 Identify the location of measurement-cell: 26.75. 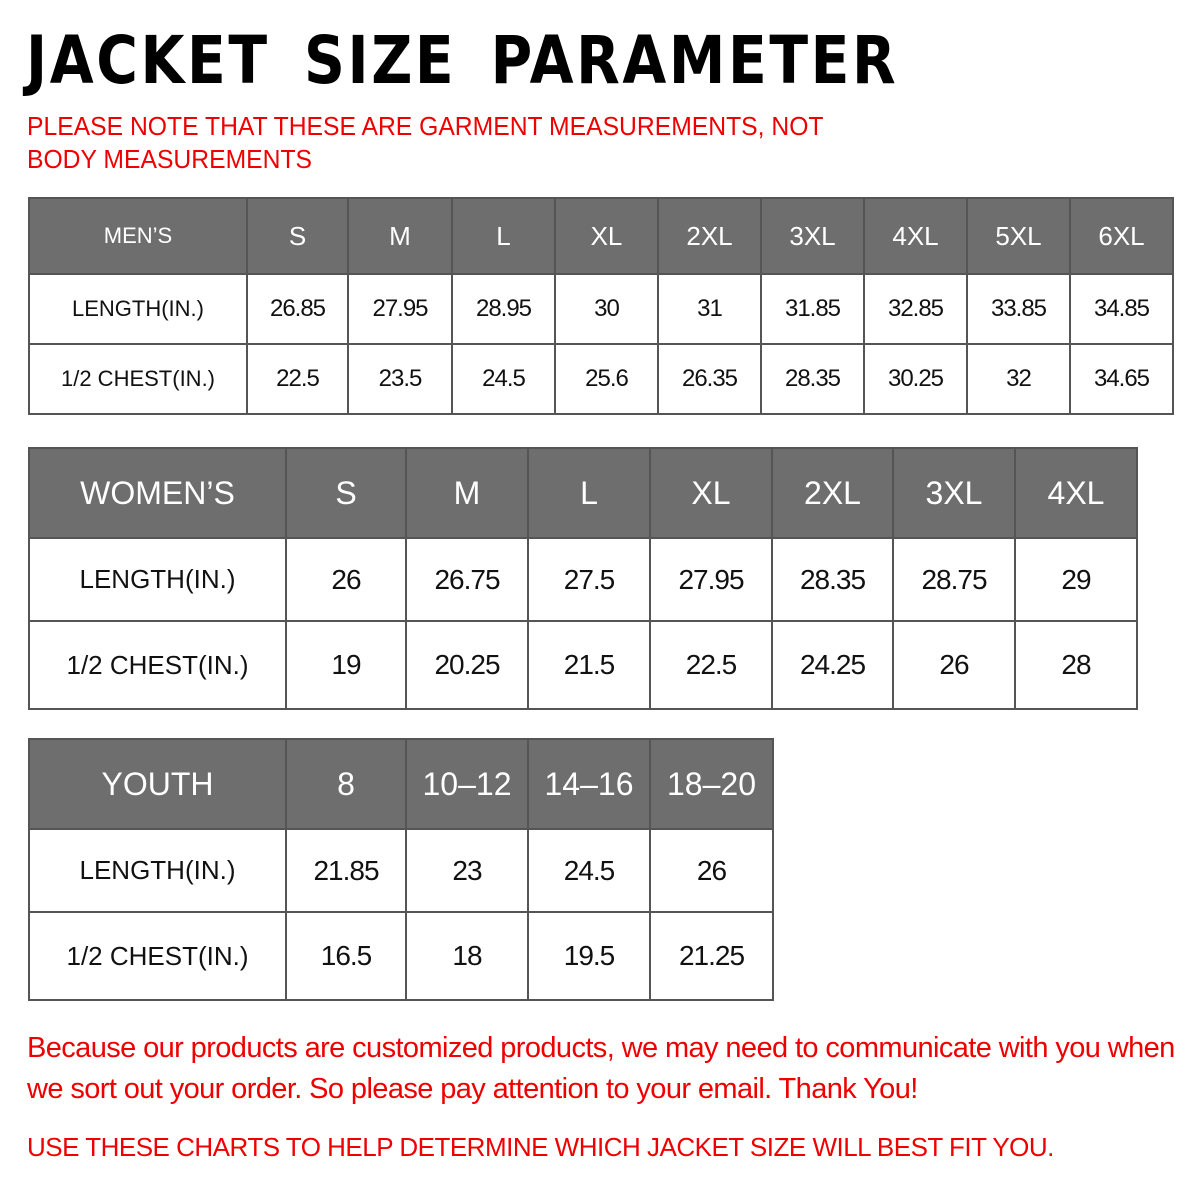
(467, 579).